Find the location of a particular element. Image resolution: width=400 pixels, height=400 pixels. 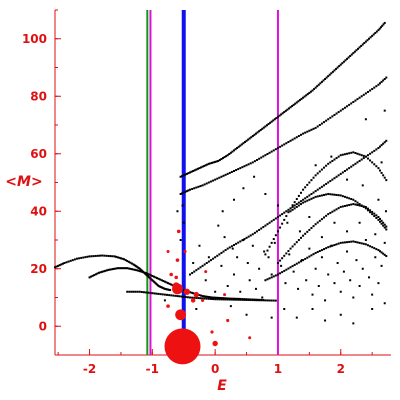

y-tick-label-2: 40 is located at coordinates (38, 211).